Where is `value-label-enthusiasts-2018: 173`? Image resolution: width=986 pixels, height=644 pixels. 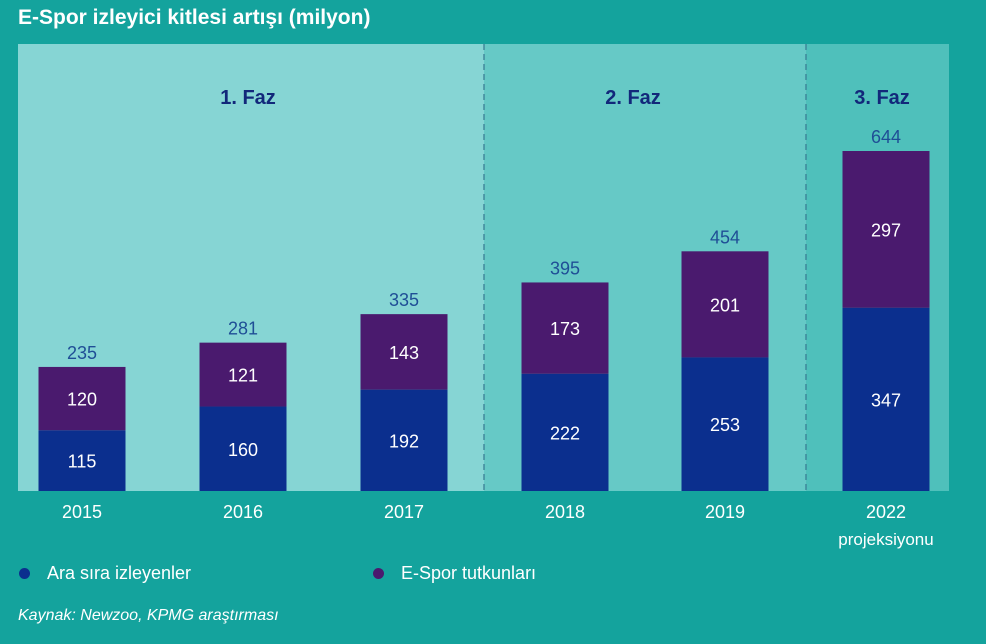 value-label-enthusiasts-2018: 173 is located at coordinates (565, 329).